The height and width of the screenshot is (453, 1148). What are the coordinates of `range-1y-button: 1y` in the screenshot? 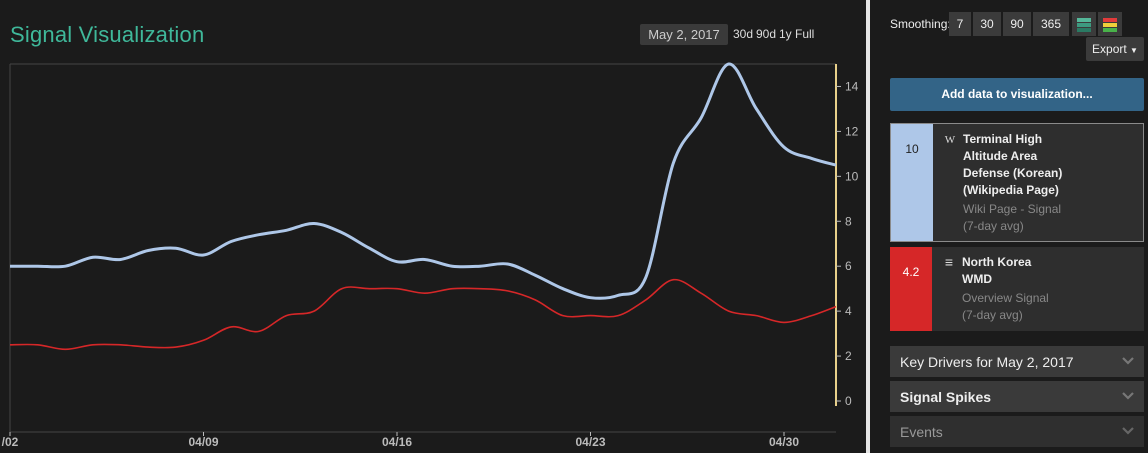 It's located at (785, 34).